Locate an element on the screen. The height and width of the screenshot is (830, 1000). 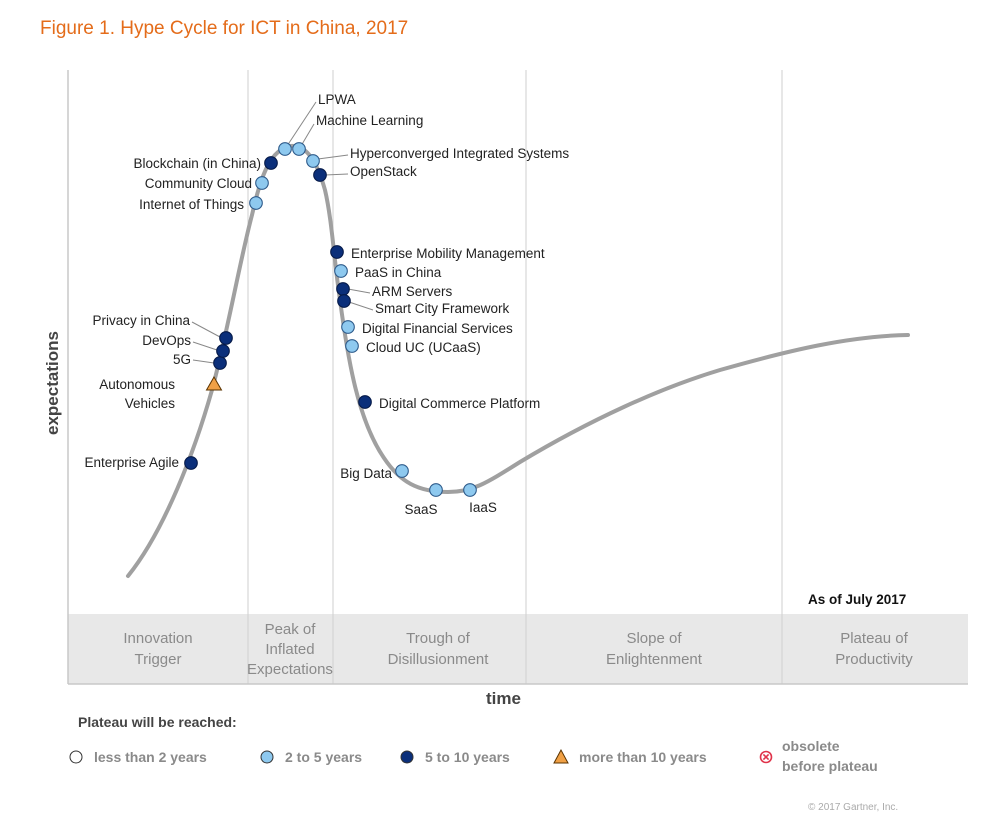
legend-obsolete-label: obsolete is located at coordinates (811, 746).